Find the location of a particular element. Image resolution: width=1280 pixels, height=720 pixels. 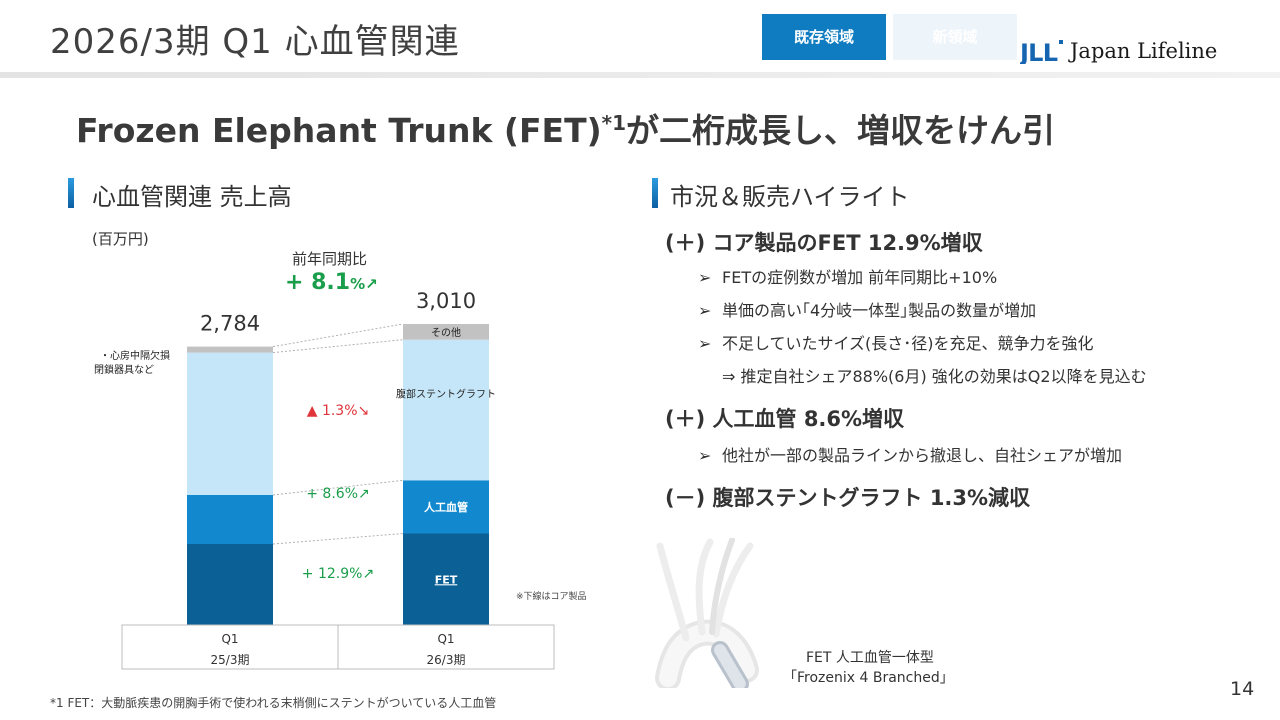

product-caption: FET 人工血管一体型 is located at coordinates (870, 658).